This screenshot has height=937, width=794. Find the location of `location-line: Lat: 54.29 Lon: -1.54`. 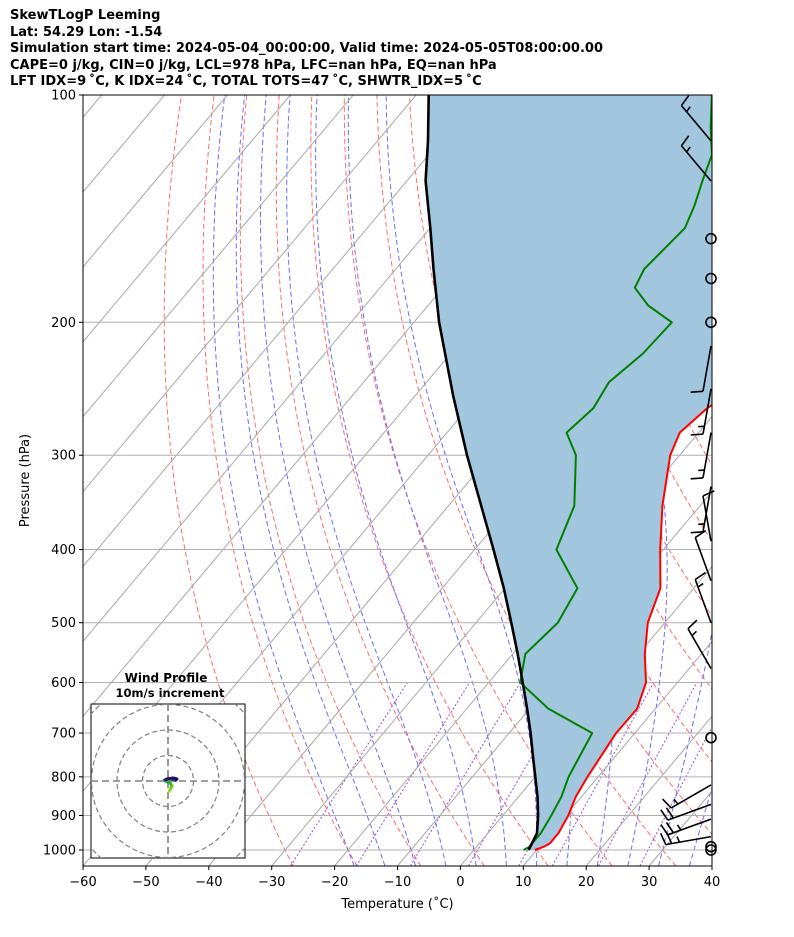

location-line: Lat: 54.29 Lon: -1.54 is located at coordinates (86, 32).